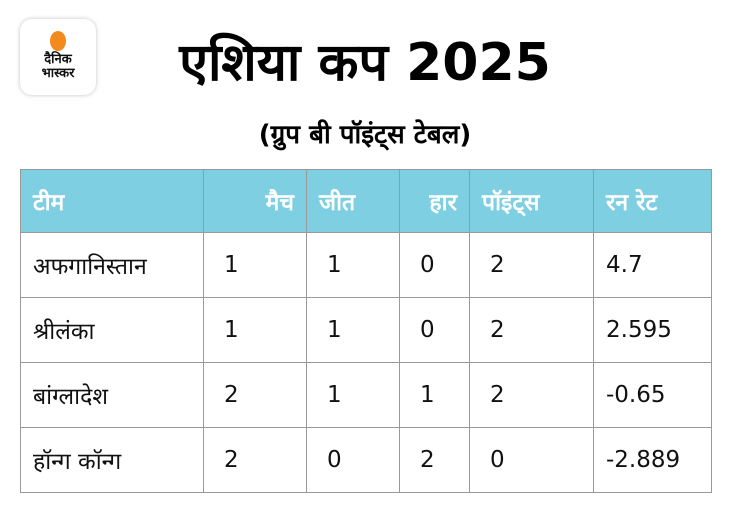 The image size is (730, 508). What do you see at coordinates (112, 395) in the screenshot?
I see `cell-team: बांग्लादेश` at bounding box center [112, 395].